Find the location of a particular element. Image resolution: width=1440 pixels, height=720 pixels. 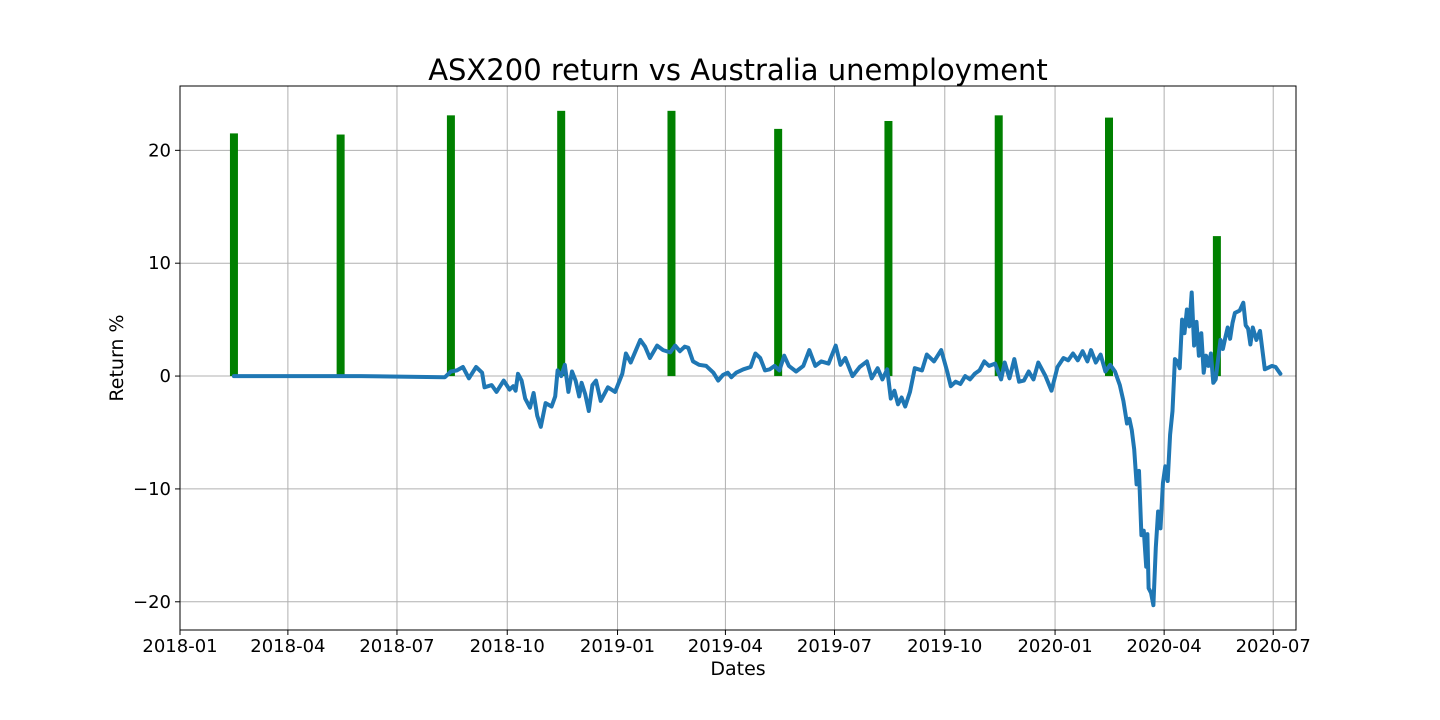

y-axis: −20 −10 0 10 20 is located at coordinates (156, 376).